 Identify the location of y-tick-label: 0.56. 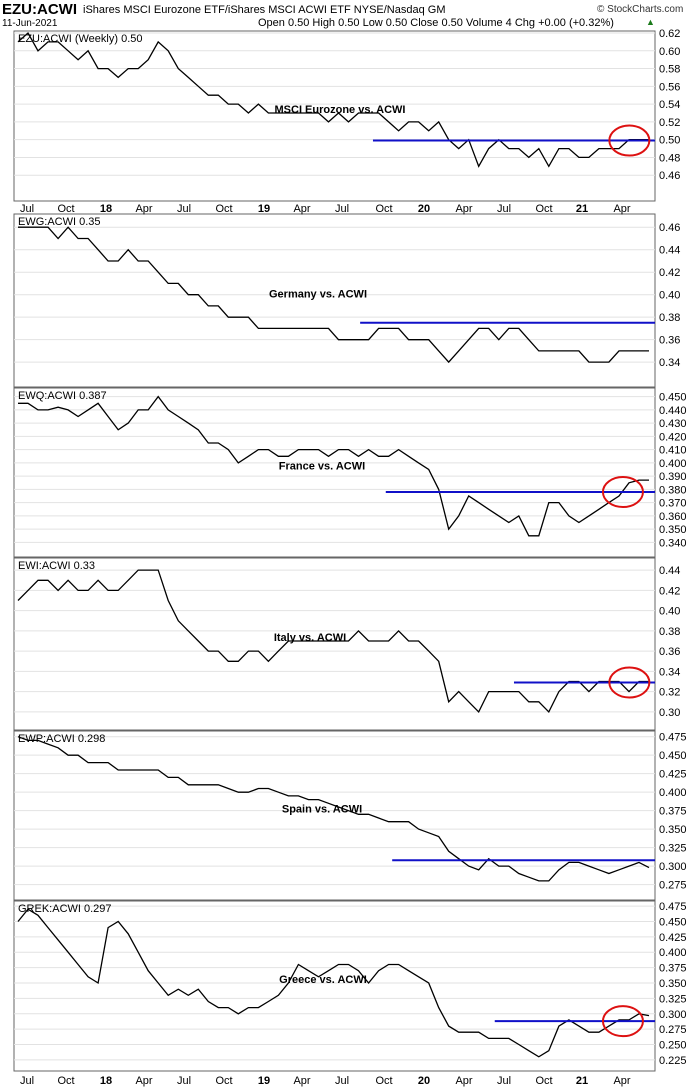
(669, 87).